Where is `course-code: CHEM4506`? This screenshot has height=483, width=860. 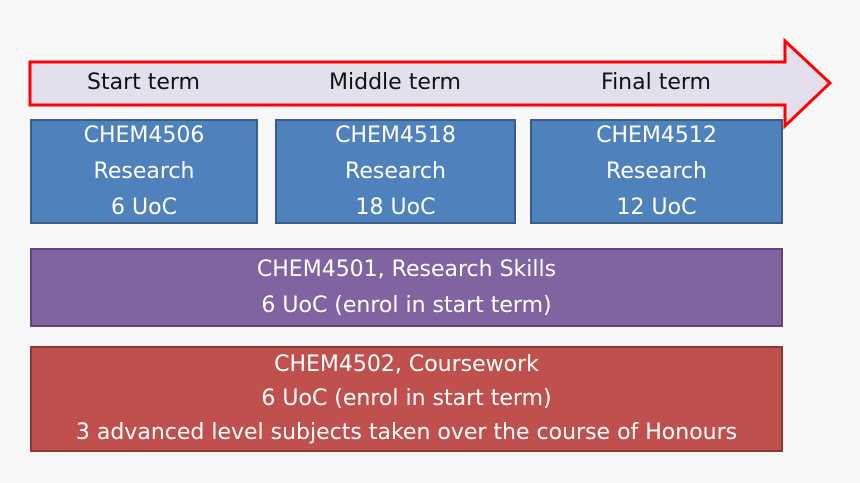 course-code: CHEM4506 is located at coordinates (144, 135).